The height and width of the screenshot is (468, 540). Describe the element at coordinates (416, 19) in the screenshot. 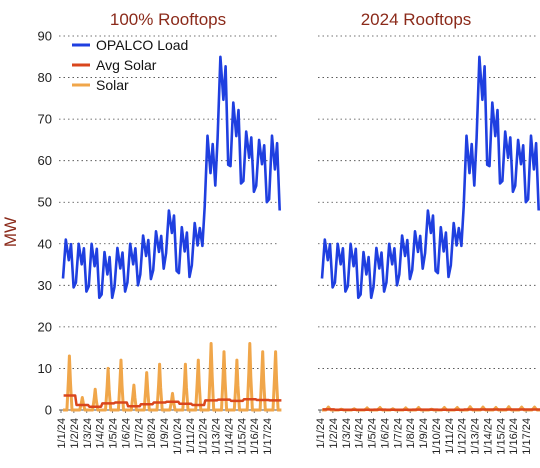

I see `panel-title-right: 2024 Rooftops` at that location.